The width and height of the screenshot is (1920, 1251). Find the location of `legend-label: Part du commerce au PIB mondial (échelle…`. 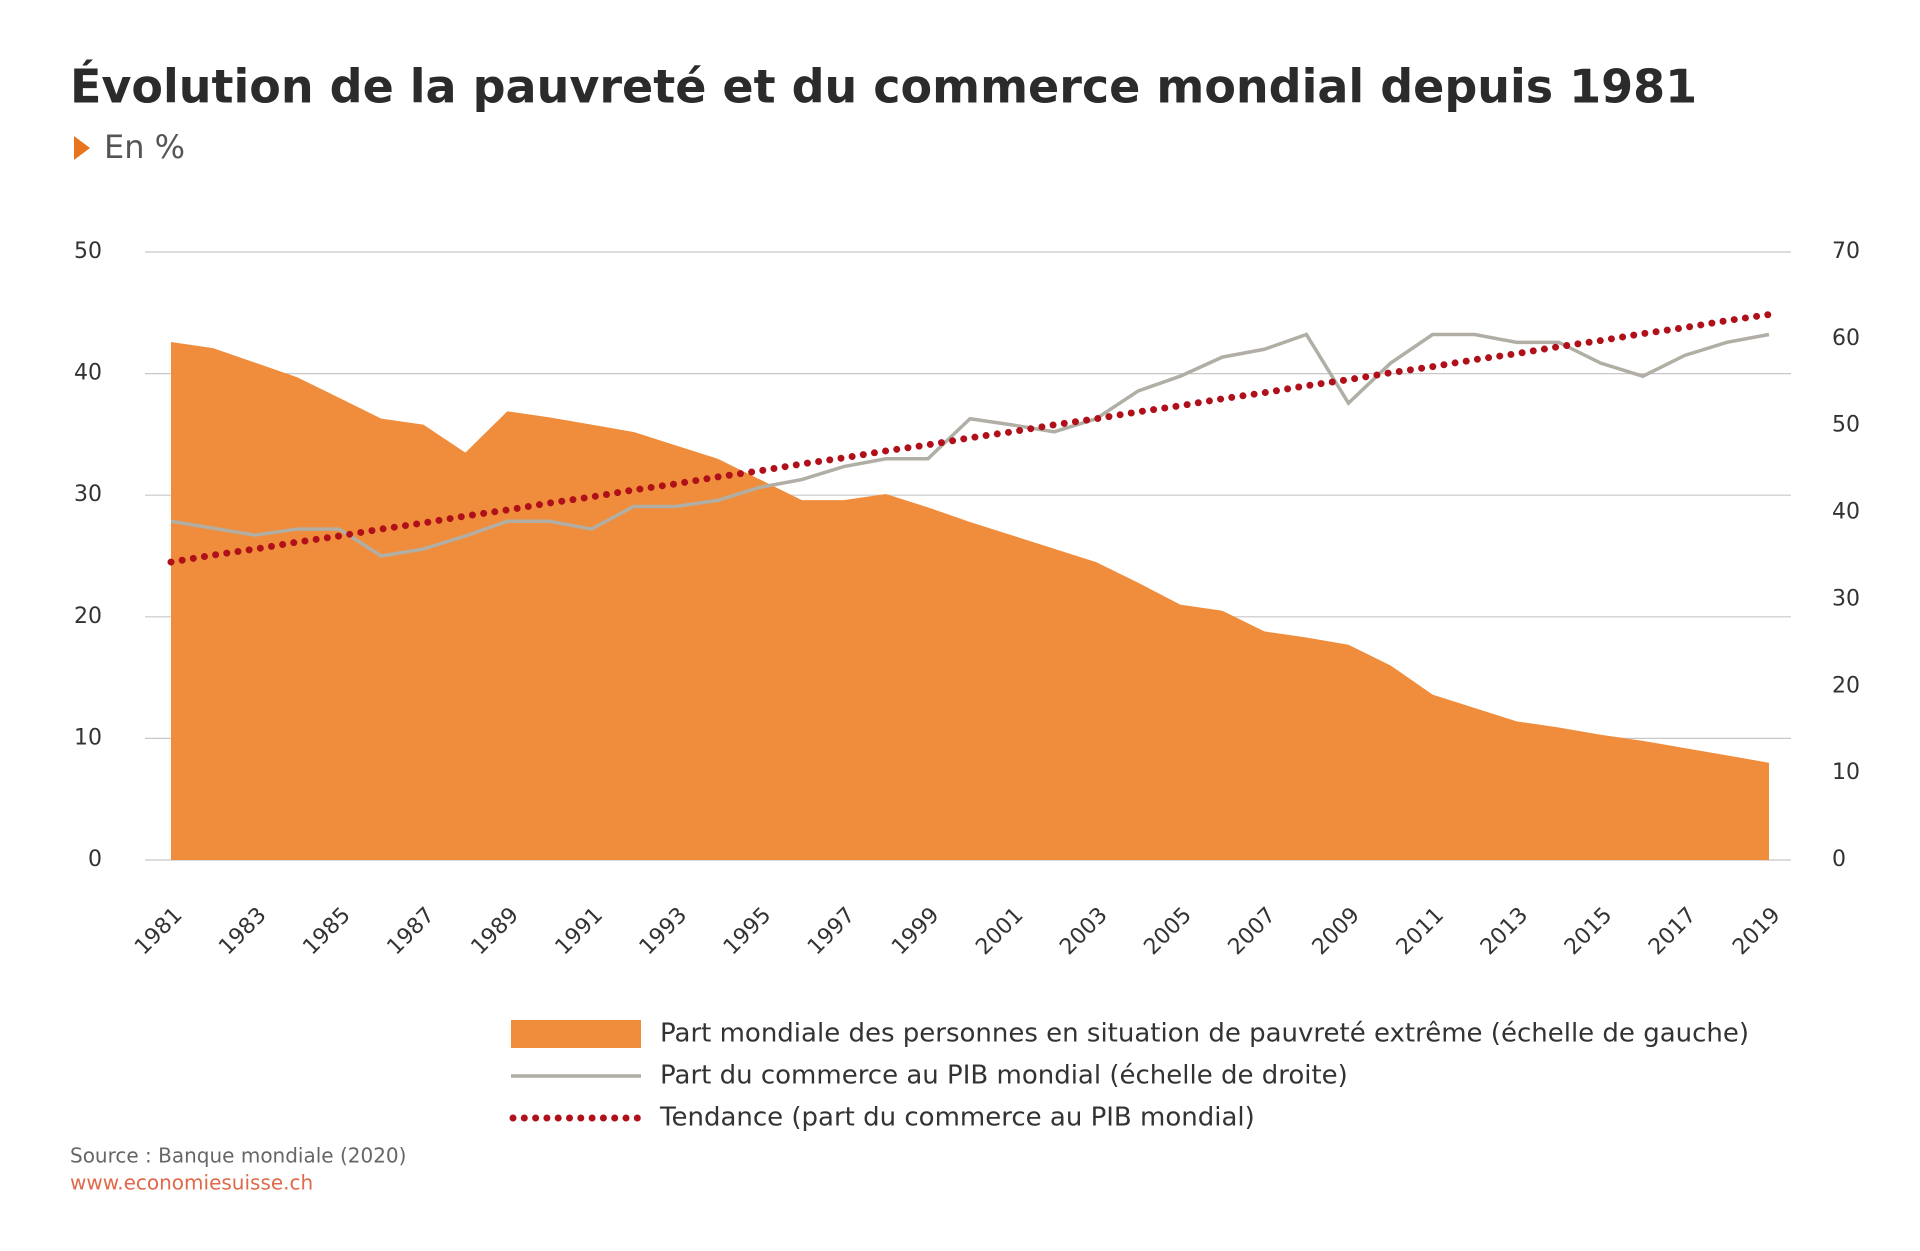

legend-label: Part du commerce au PIB mondial (échelle… is located at coordinates (1004, 1076).